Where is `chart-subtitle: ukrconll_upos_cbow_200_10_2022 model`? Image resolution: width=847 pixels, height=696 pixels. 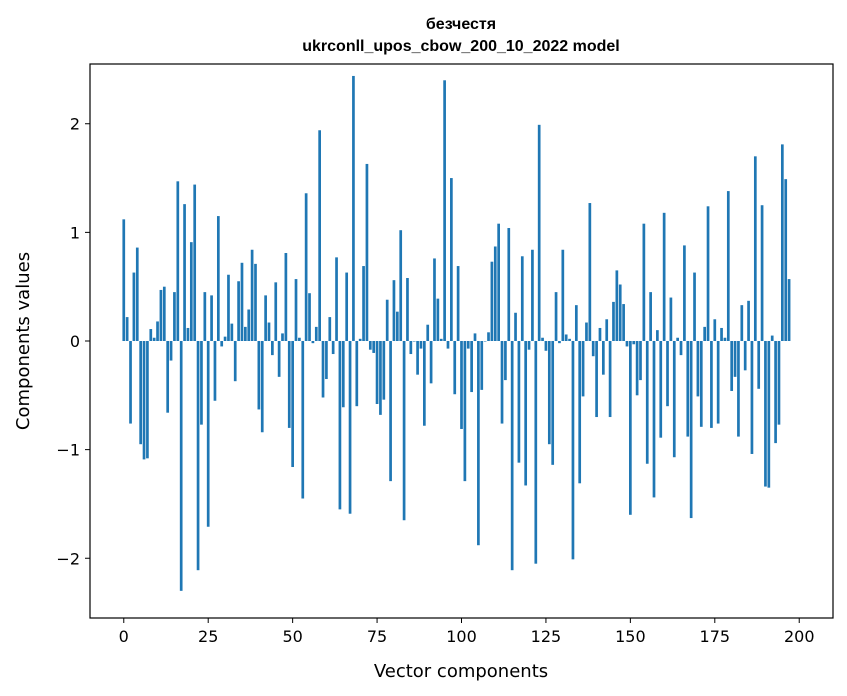 chart-subtitle: ukrconll_upos_cbow_200_10_2022 model is located at coordinates (460, 46).